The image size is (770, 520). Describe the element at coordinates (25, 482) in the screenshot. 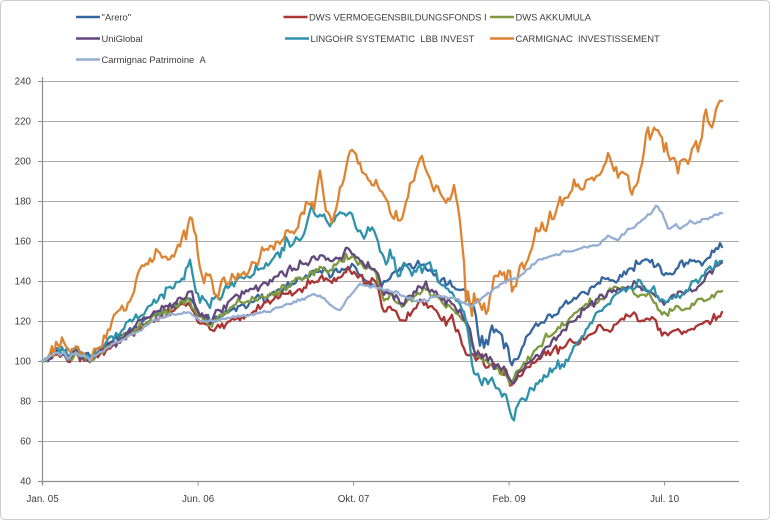

I see `svg-text: 40` at that location.